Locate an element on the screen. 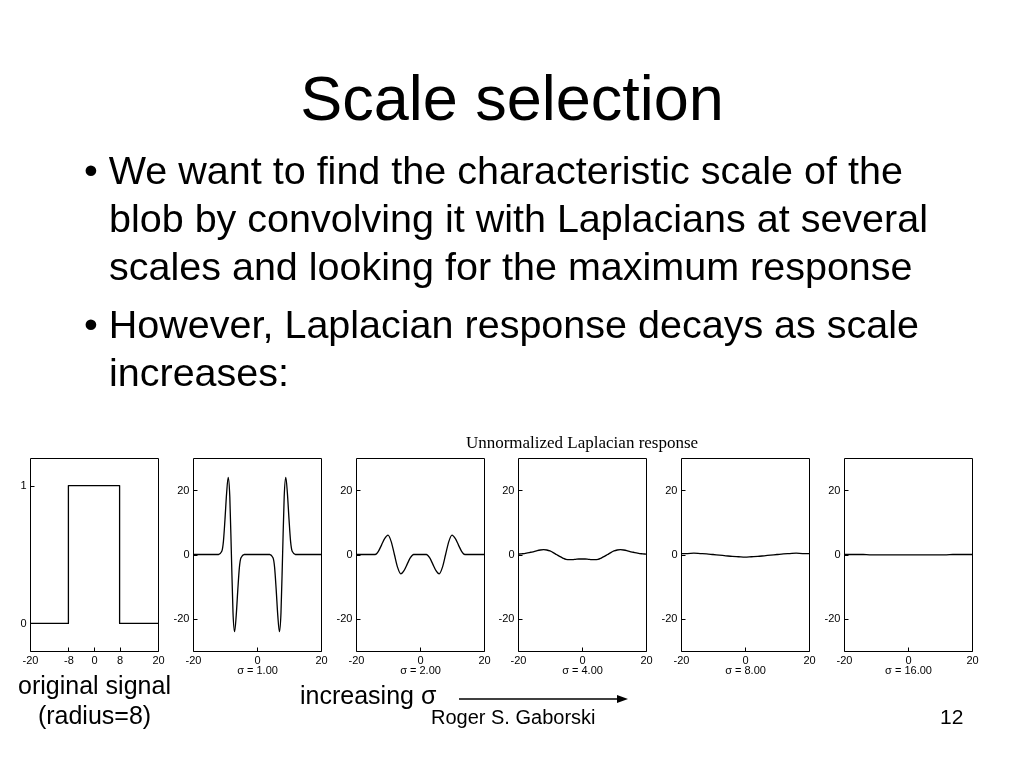 This screenshot has height=768, width=1024. text: increasing σ is located at coordinates (368, 695).